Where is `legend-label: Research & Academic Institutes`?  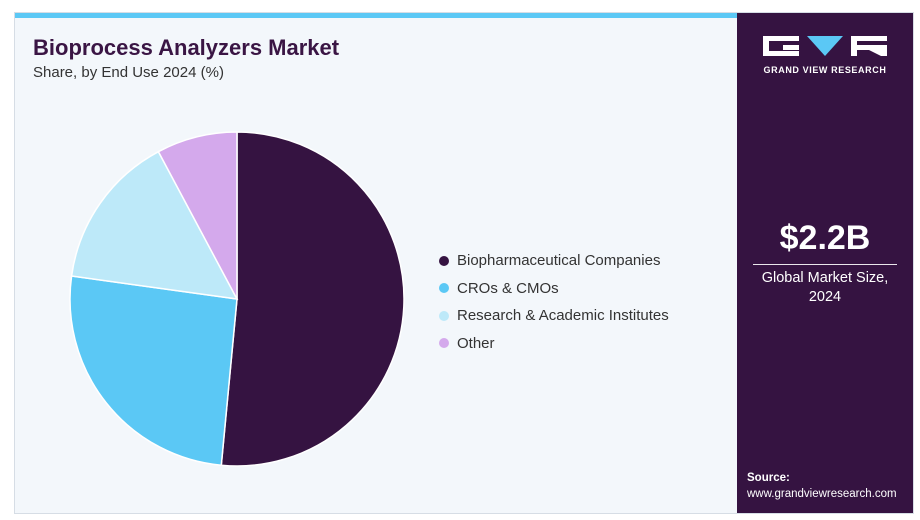 legend-label: Research & Academic Institutes is located at coordinates (563, 316).